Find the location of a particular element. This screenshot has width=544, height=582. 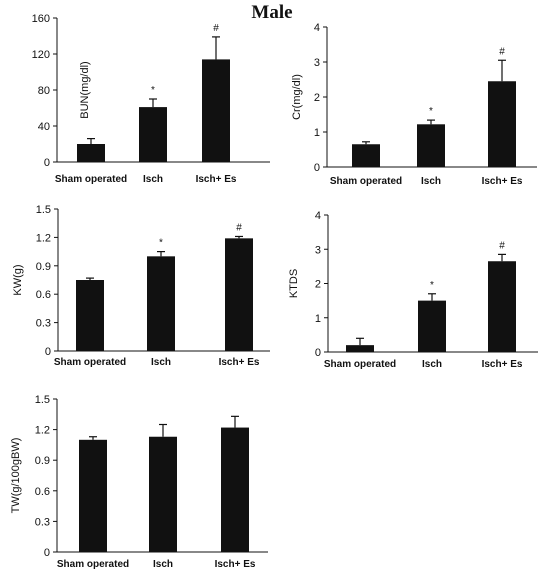

y-tick-label: 40 is located at coordinates (44, 127).